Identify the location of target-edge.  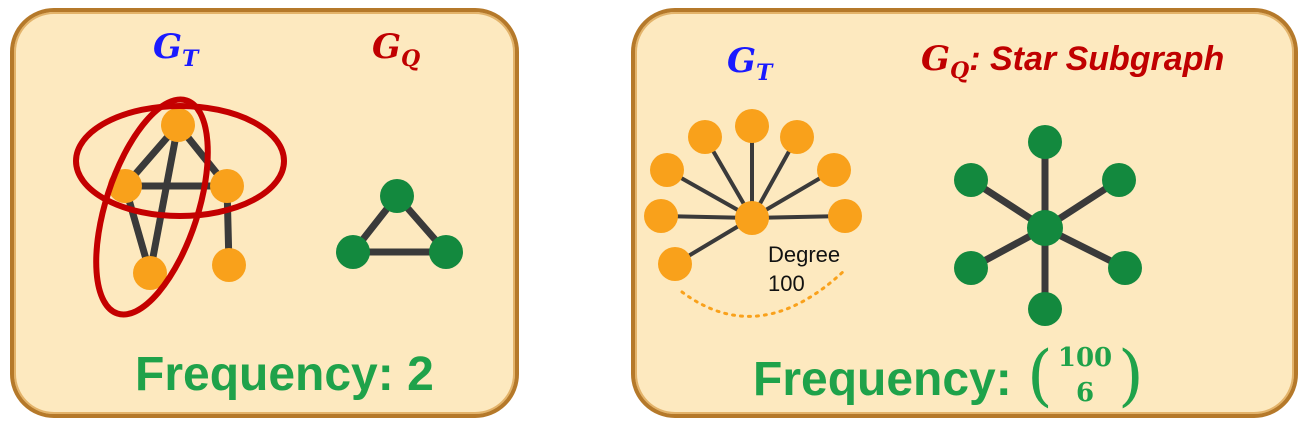
(164, 199).